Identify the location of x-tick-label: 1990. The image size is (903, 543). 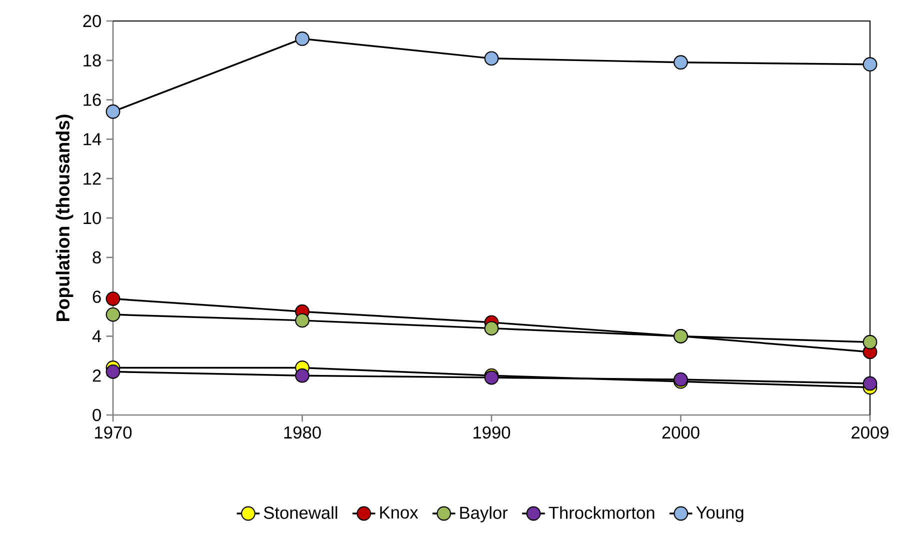
(492, 432).